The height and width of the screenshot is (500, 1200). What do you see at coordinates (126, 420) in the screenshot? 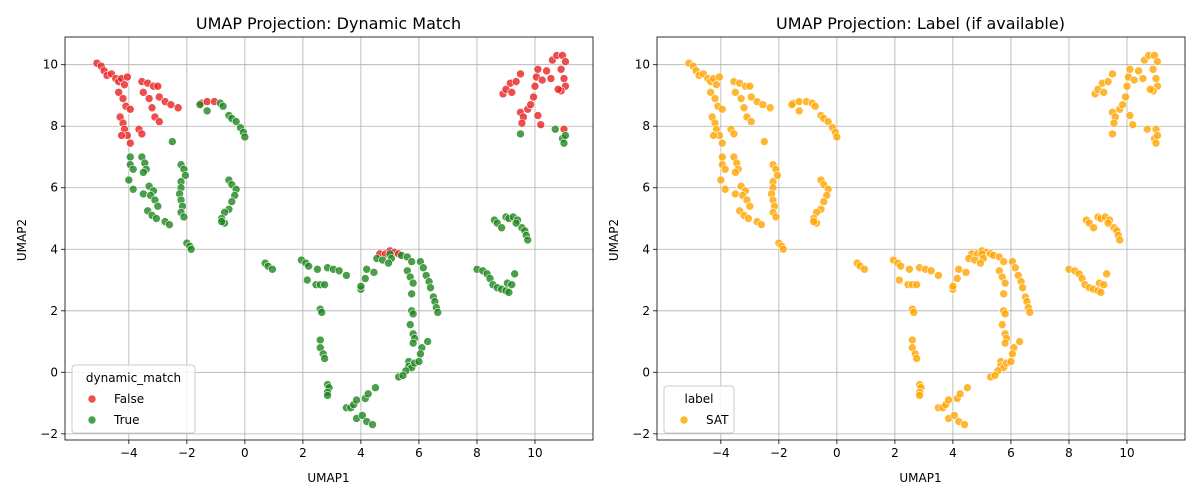
I see `legend-label: True` at bounding box center [126, 420].